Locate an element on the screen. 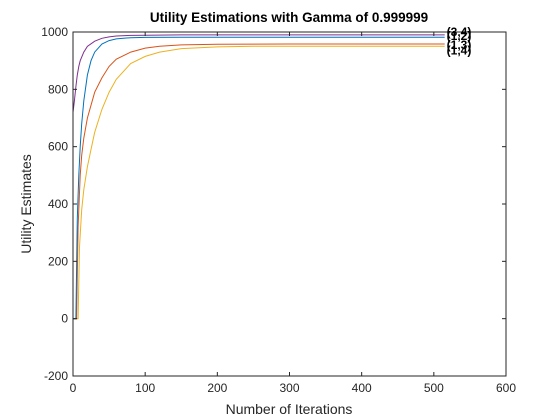  x-tick-label: 600 is located at coordinates (506, 388).